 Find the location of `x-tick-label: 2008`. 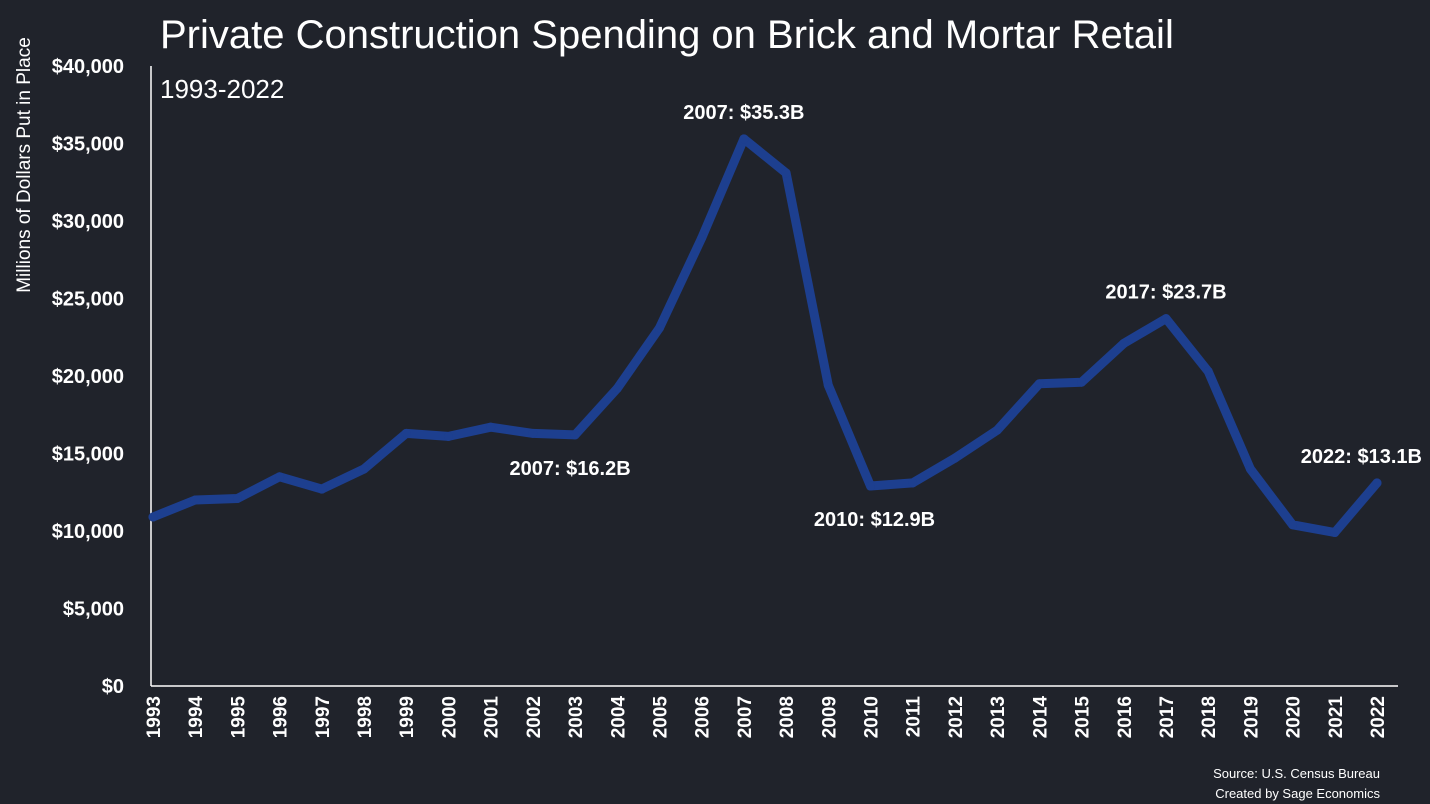

x-tick-label: 2008 is located at coordinates (787, 717).